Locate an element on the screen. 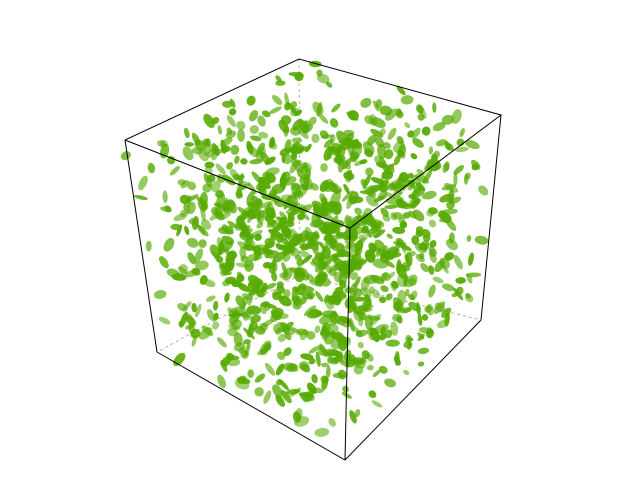 The image size is (640, 480). cube-edge is located at coordinates (491, 217).